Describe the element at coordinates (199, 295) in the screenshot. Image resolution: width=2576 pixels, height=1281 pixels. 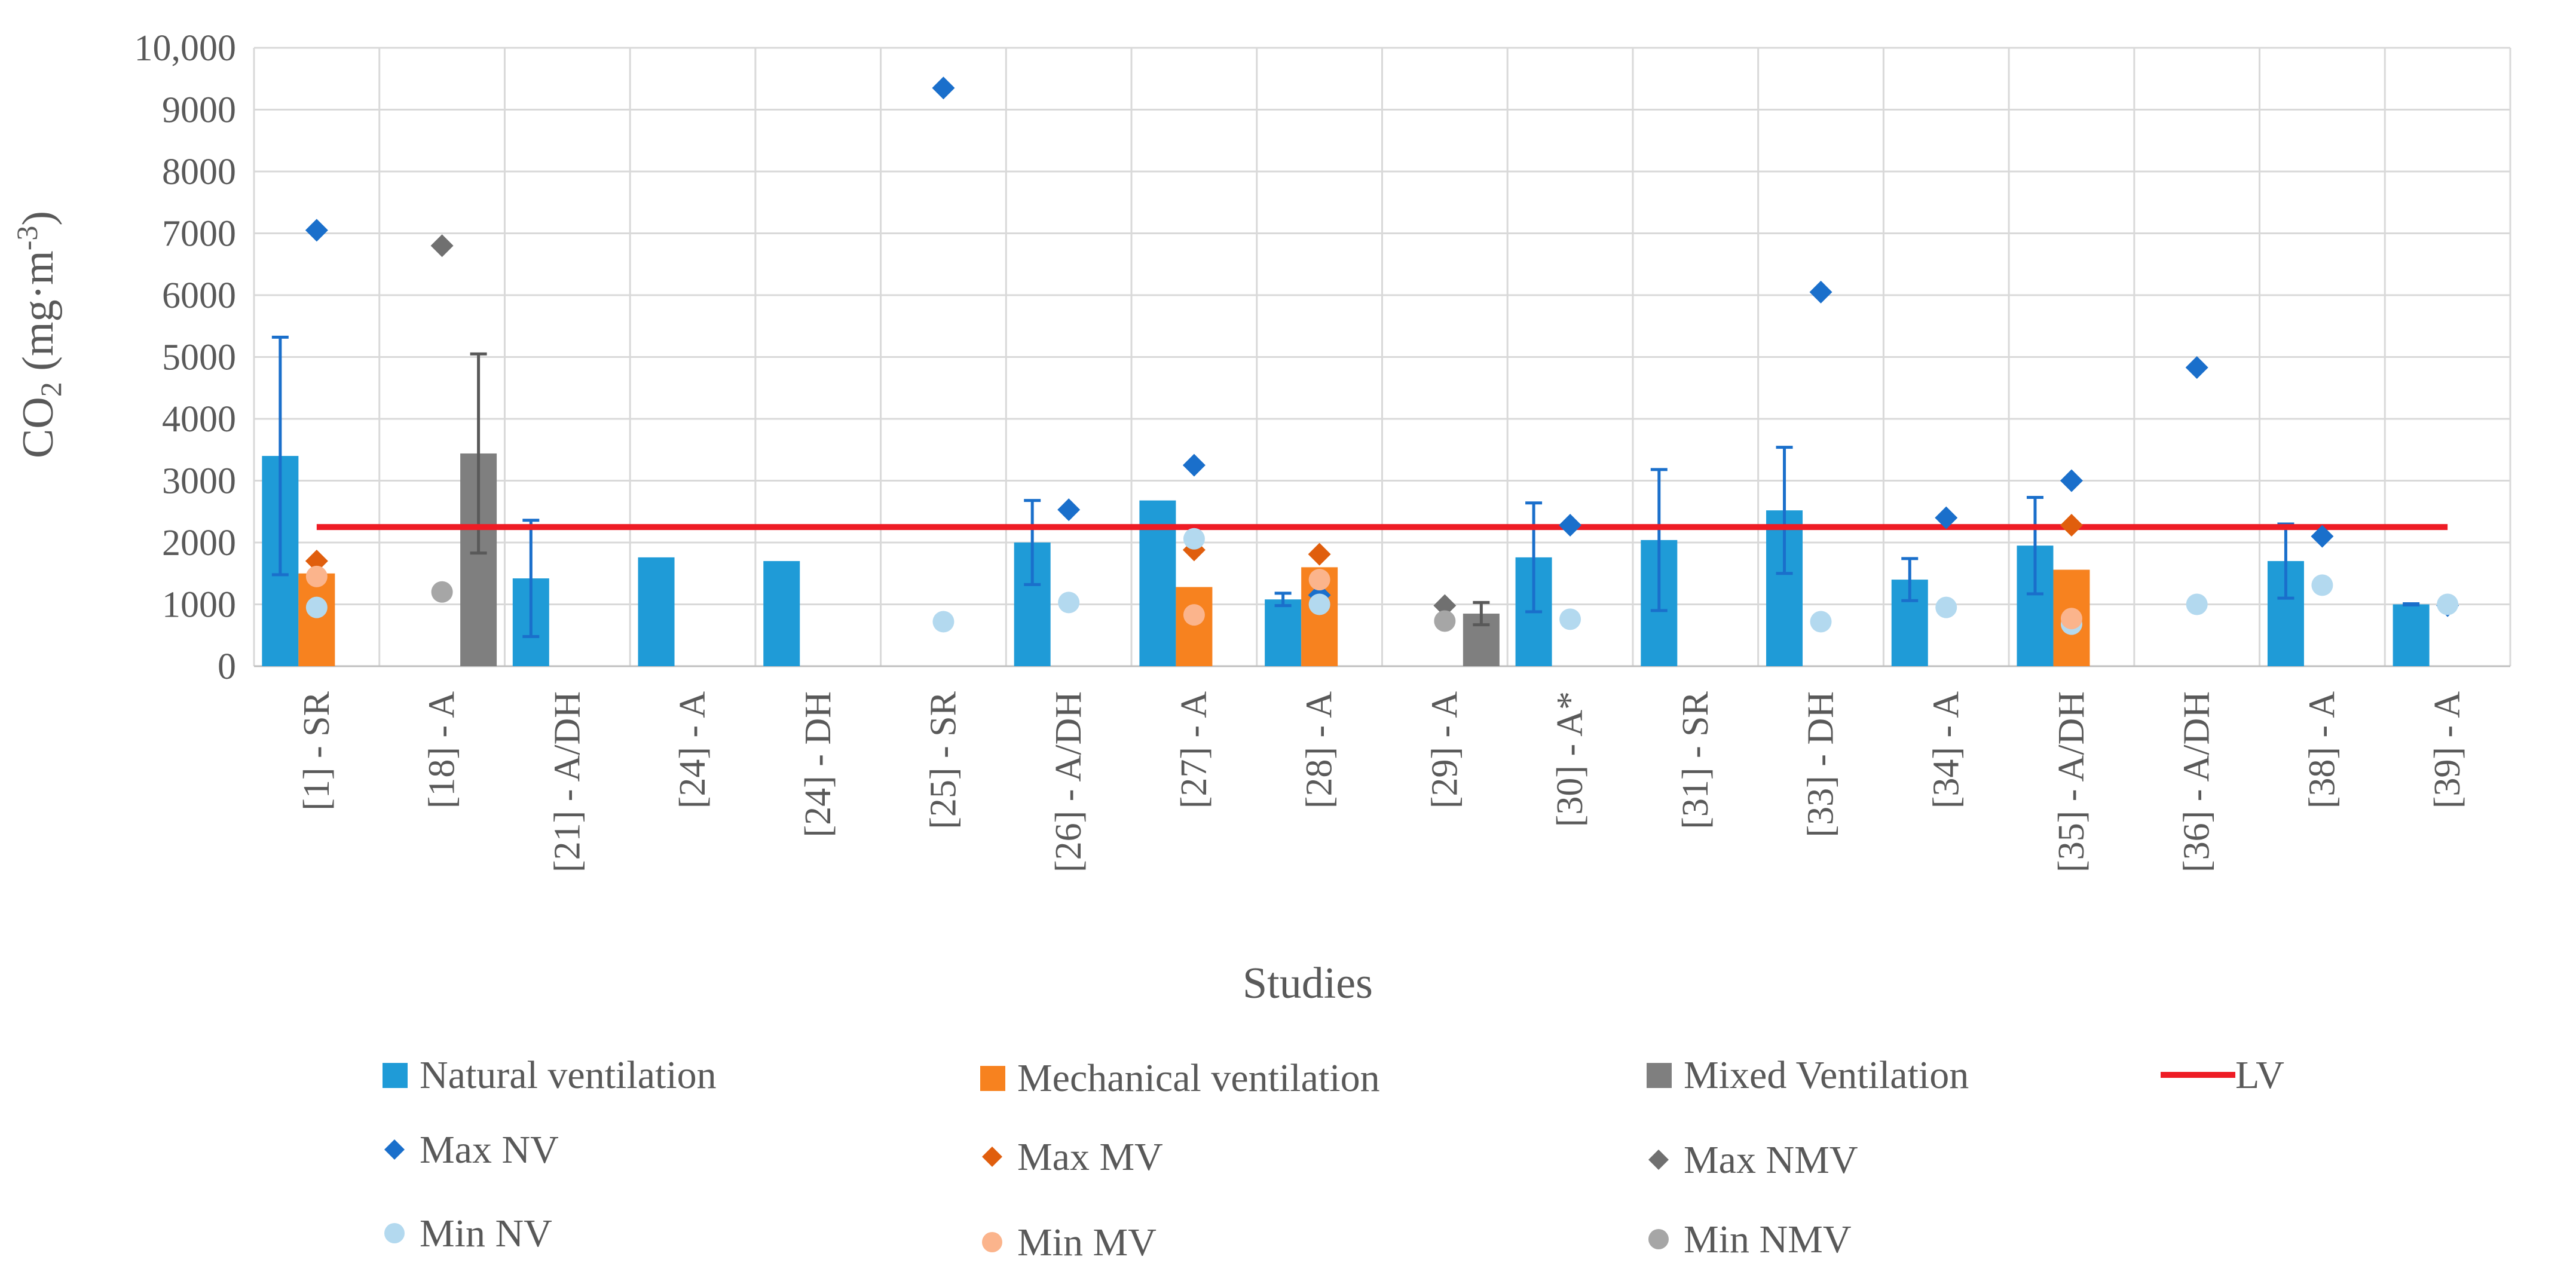
I see `y-tick-label: 6000` at that location.